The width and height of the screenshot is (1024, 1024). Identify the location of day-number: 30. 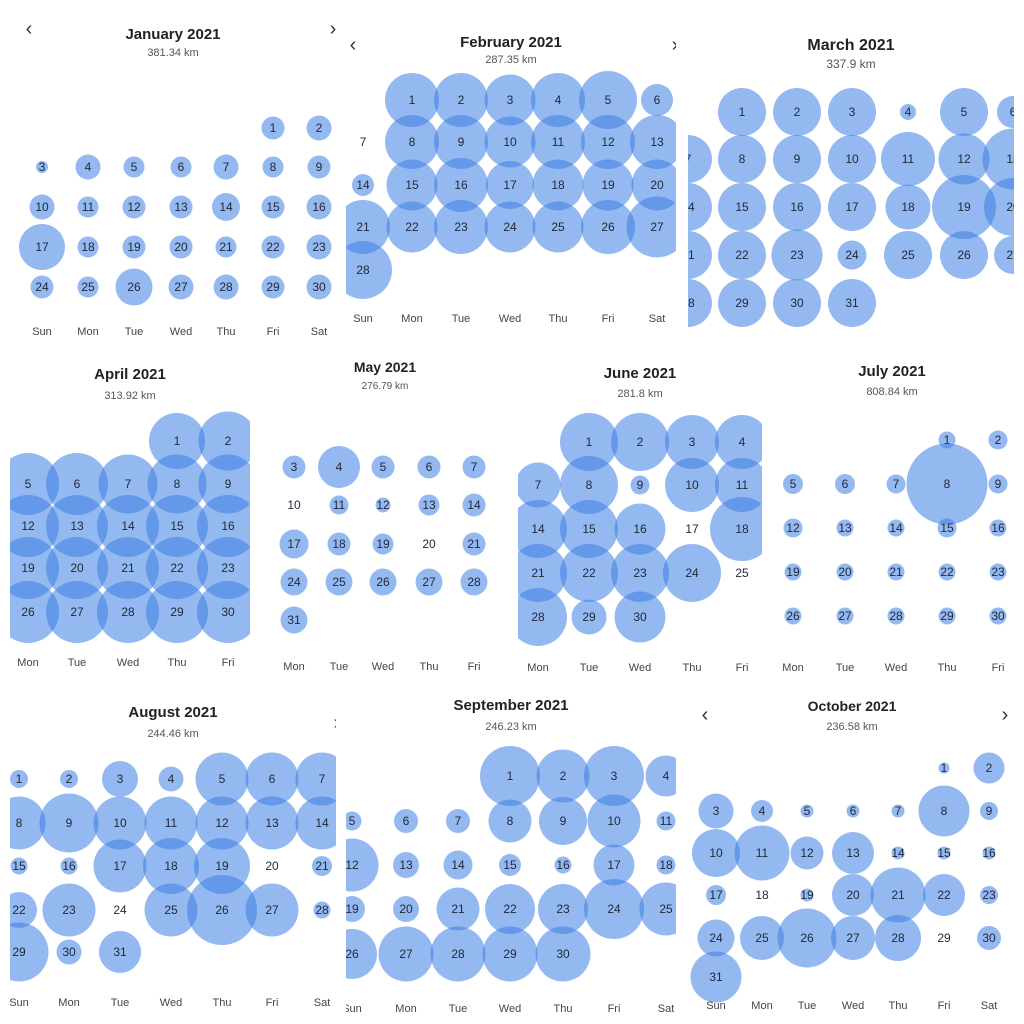
(797, 303).